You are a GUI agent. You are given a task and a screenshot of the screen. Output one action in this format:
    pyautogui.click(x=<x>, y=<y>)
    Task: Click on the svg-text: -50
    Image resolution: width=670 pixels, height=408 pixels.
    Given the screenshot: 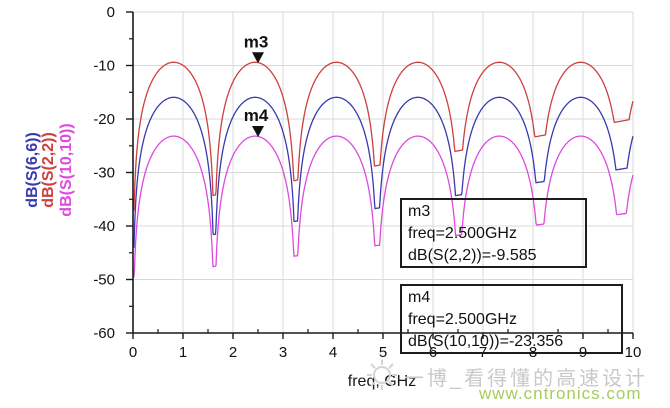 What is the action you would take?
    pyautogui.click(x=104, y=280)
    